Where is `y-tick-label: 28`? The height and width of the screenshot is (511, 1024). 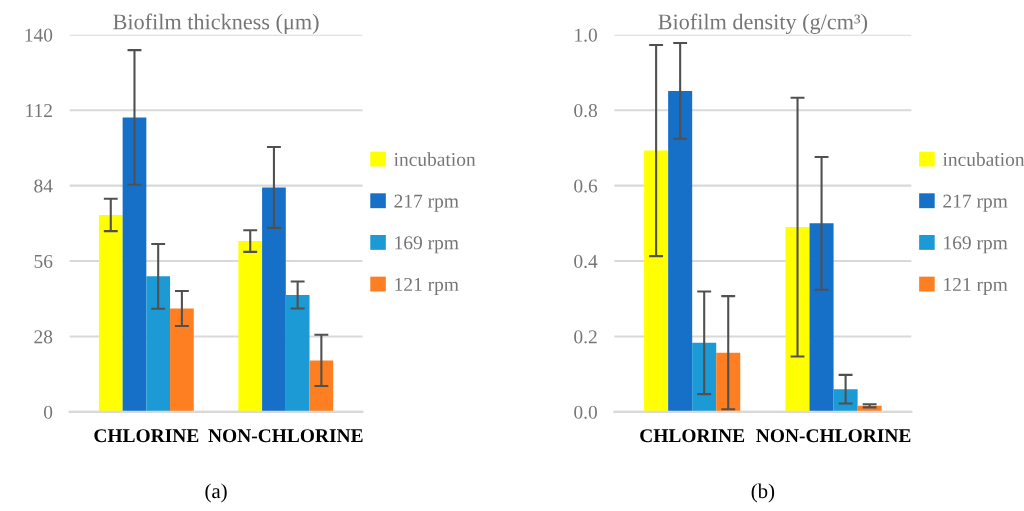
y-tick-label: 28 is located at coordinates (43, 337).